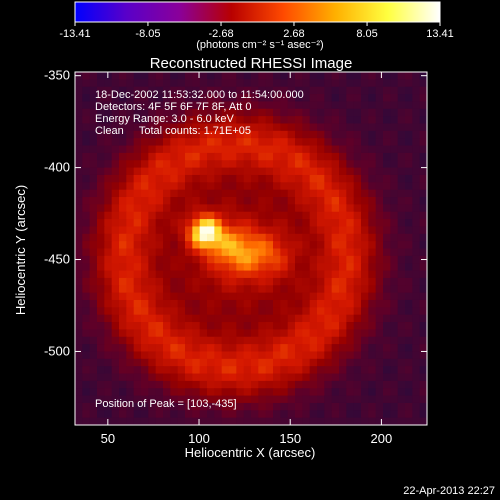  What do you see at coordinates (173, 107) in the screenshot?
I see `annotation-detectors: Detectors: 4F 5F 6F 7F 8F, Att 0` at bounding box center [173, 107].